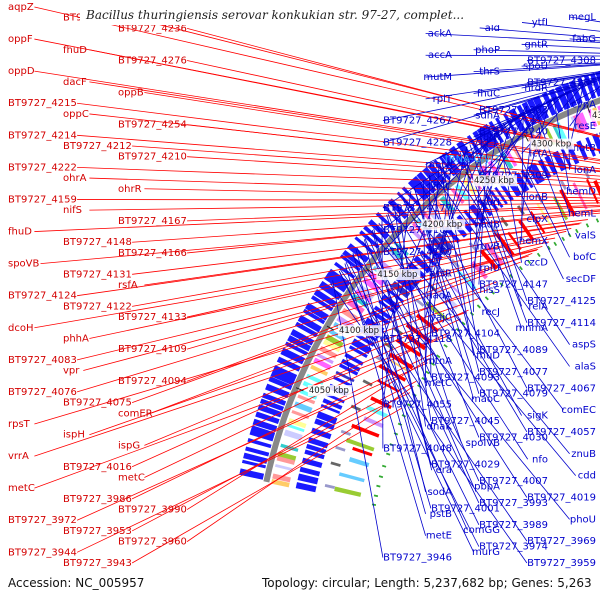 The height and width of the screenshot is (600, 600). Describe the element at coordinates (536, 88) in the screenshot. I see `gene-label-right: nrdR` at that location.